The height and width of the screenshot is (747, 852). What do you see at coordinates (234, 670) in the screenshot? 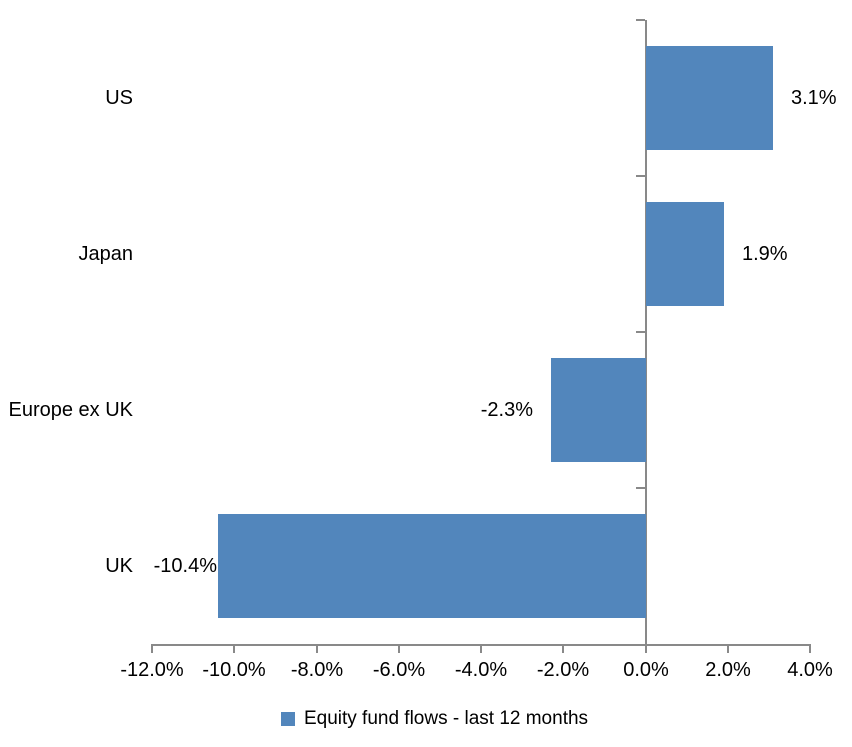
I see `x-tick-label: -10.0%` at bounding box center [234, 670].